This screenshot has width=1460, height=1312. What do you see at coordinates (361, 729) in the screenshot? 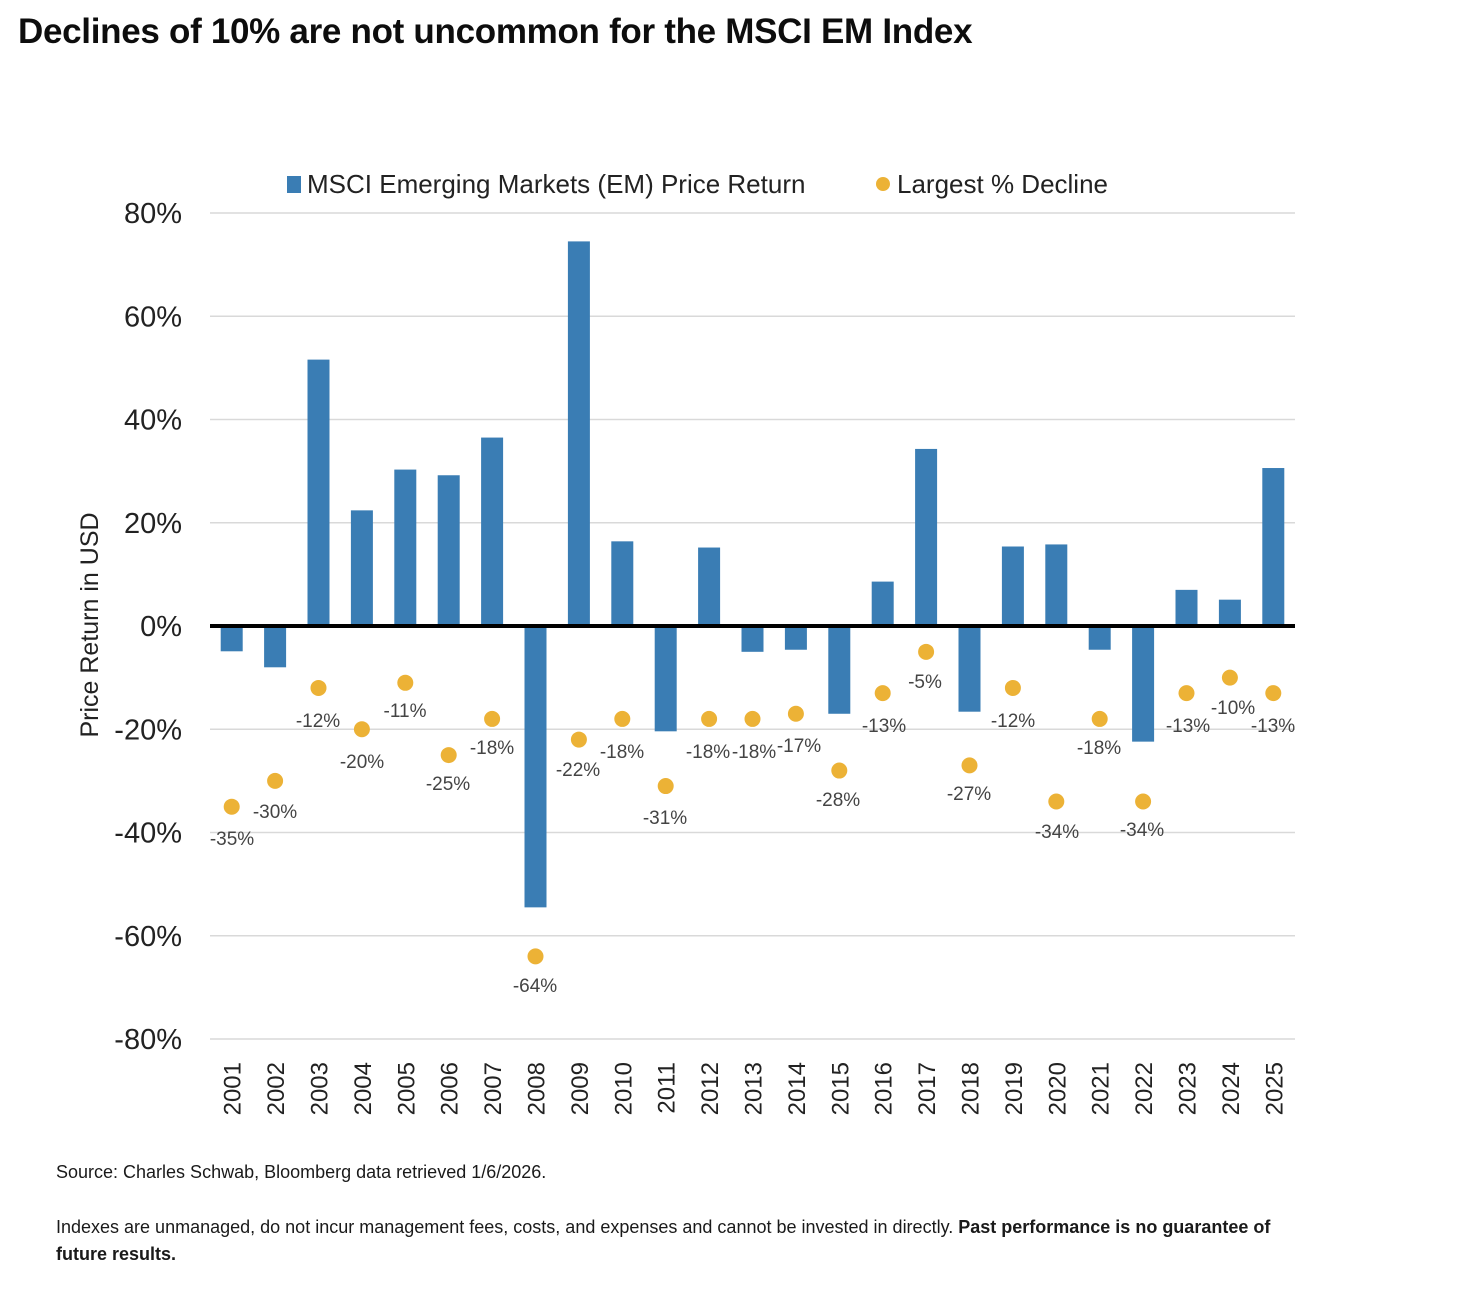
I see `decline-dot-2004` at bounding box center [361, 729].